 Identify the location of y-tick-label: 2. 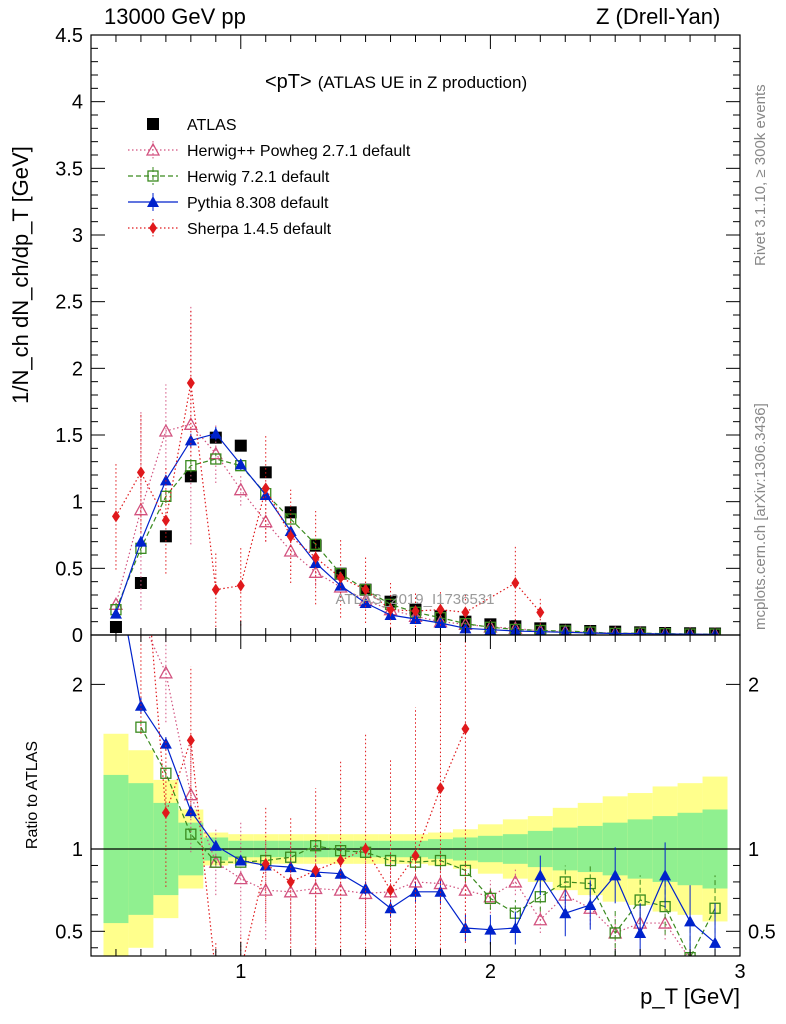
(77, 369).